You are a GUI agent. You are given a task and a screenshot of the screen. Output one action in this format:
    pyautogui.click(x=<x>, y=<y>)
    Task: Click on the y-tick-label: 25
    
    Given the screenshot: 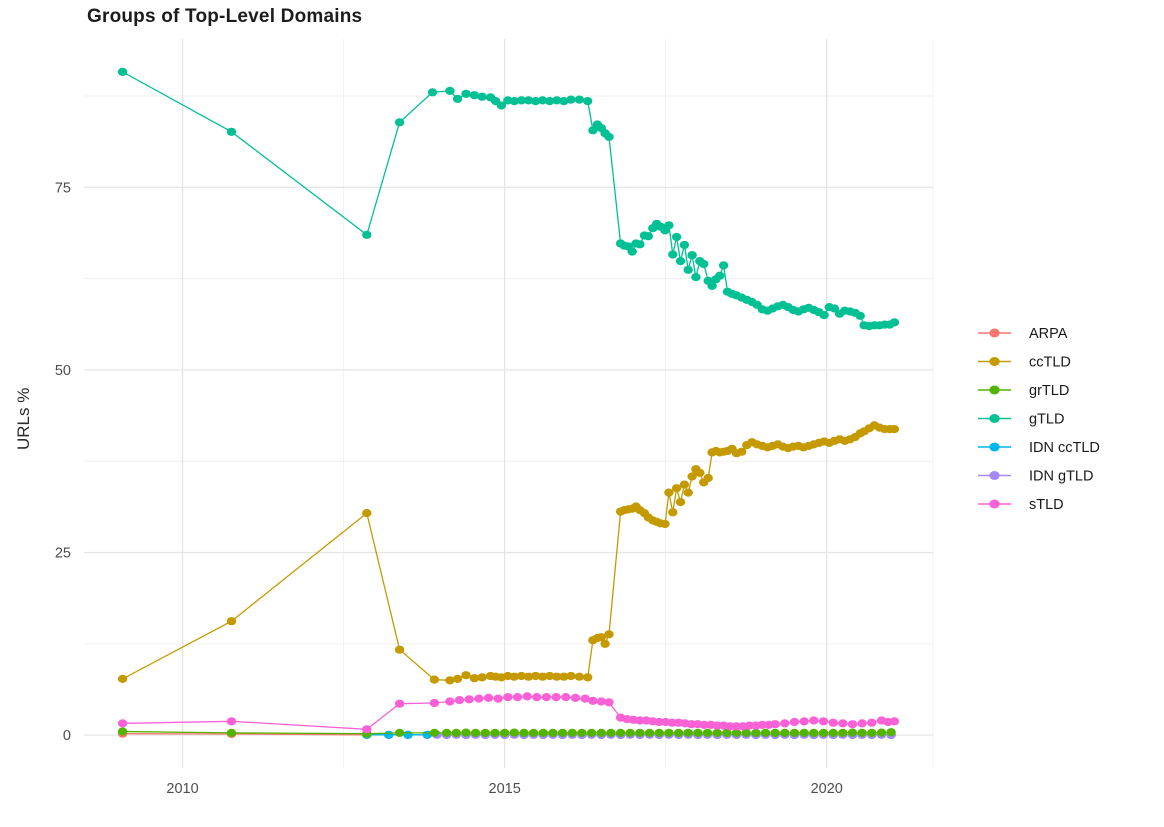 What is the action you would take?
    pyautogui.click(x=63, y=554)
    